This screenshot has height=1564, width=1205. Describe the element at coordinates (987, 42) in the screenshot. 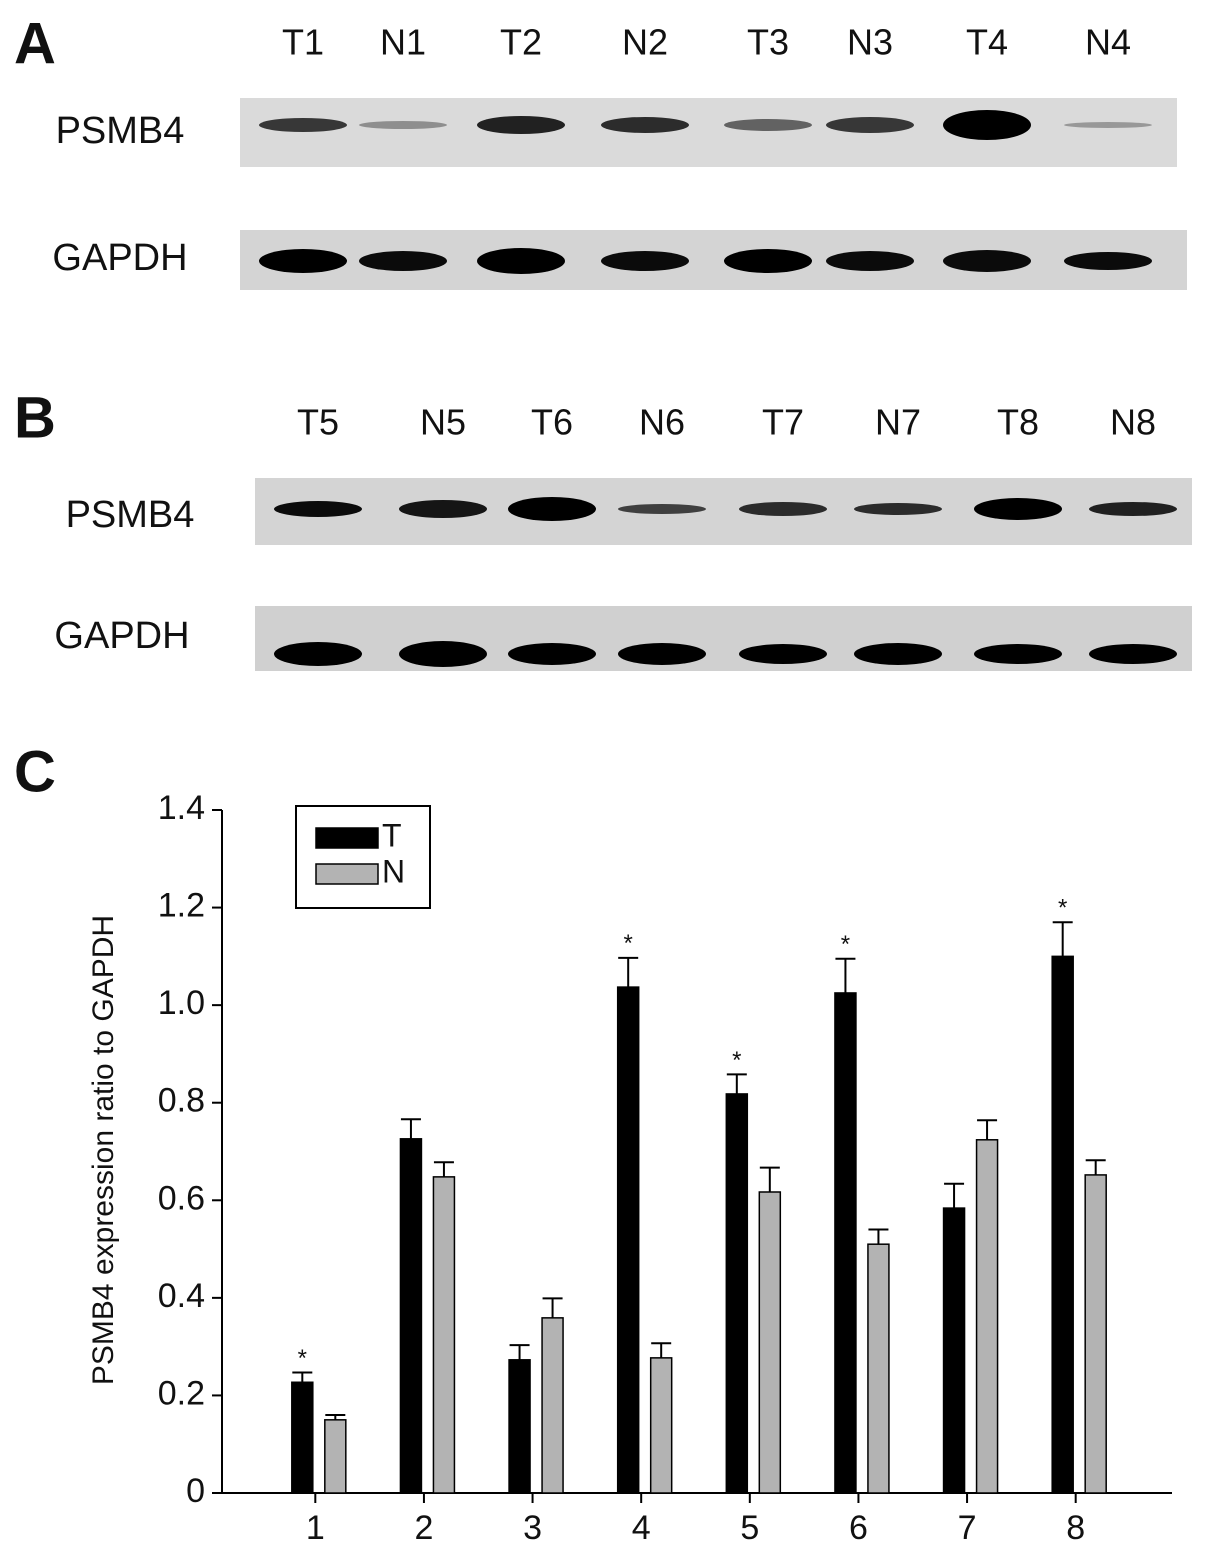

I see `lane-label: T4` at that location.